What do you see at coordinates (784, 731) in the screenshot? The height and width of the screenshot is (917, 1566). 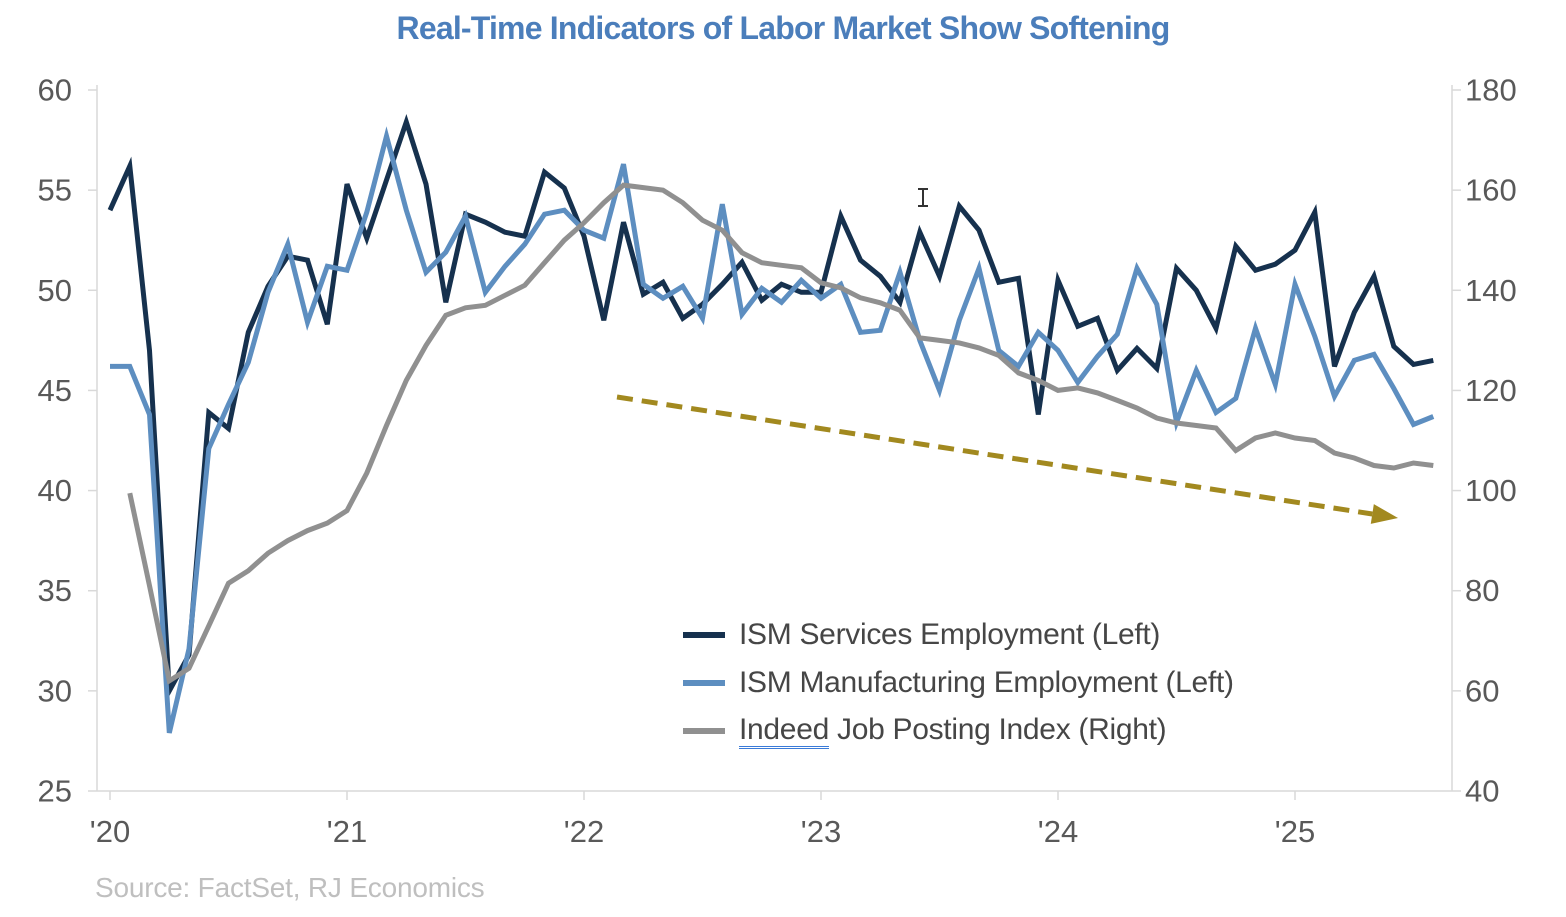 I see `legend-word-indeed: Indeed` at bounding box center [784, 731].